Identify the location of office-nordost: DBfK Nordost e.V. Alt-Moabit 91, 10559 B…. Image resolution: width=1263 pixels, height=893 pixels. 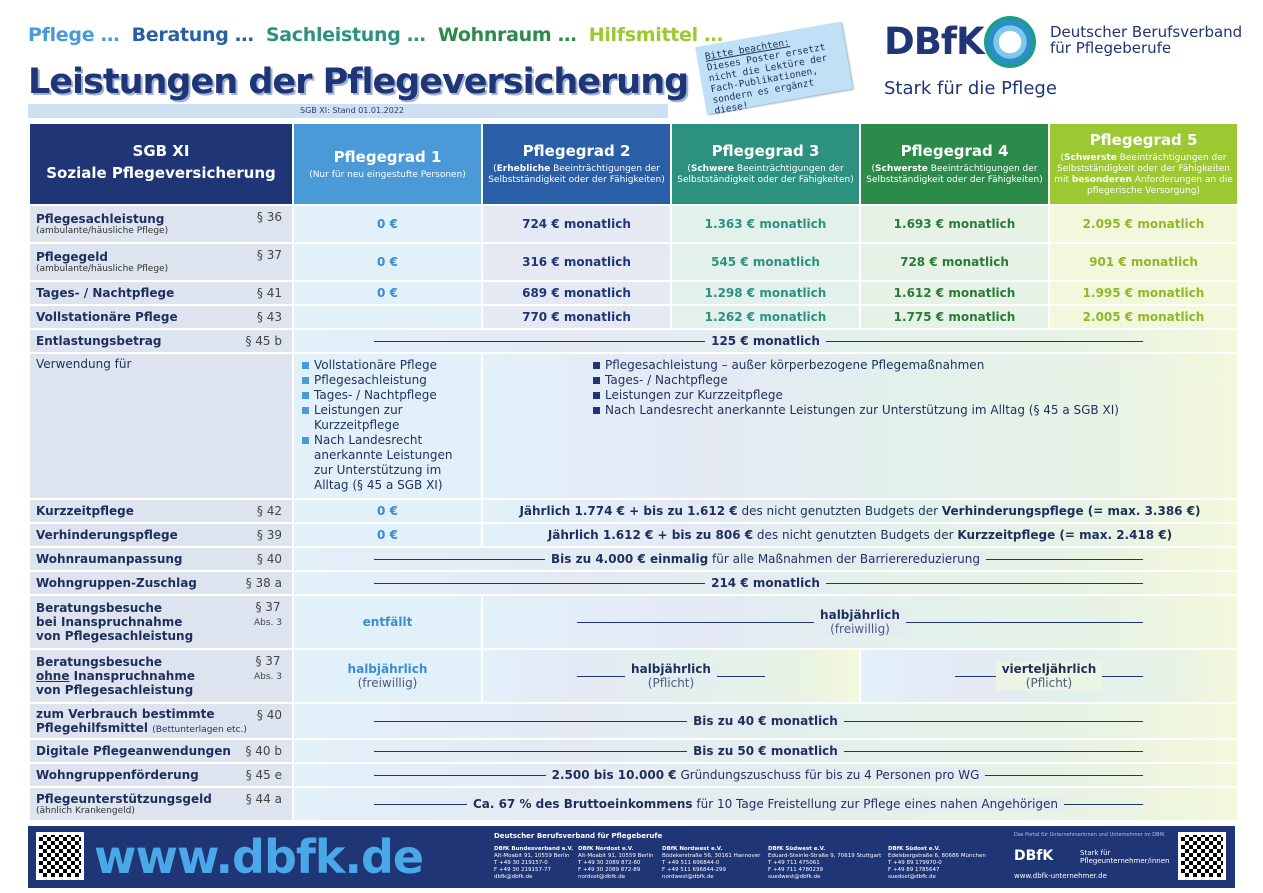
(616, 863).